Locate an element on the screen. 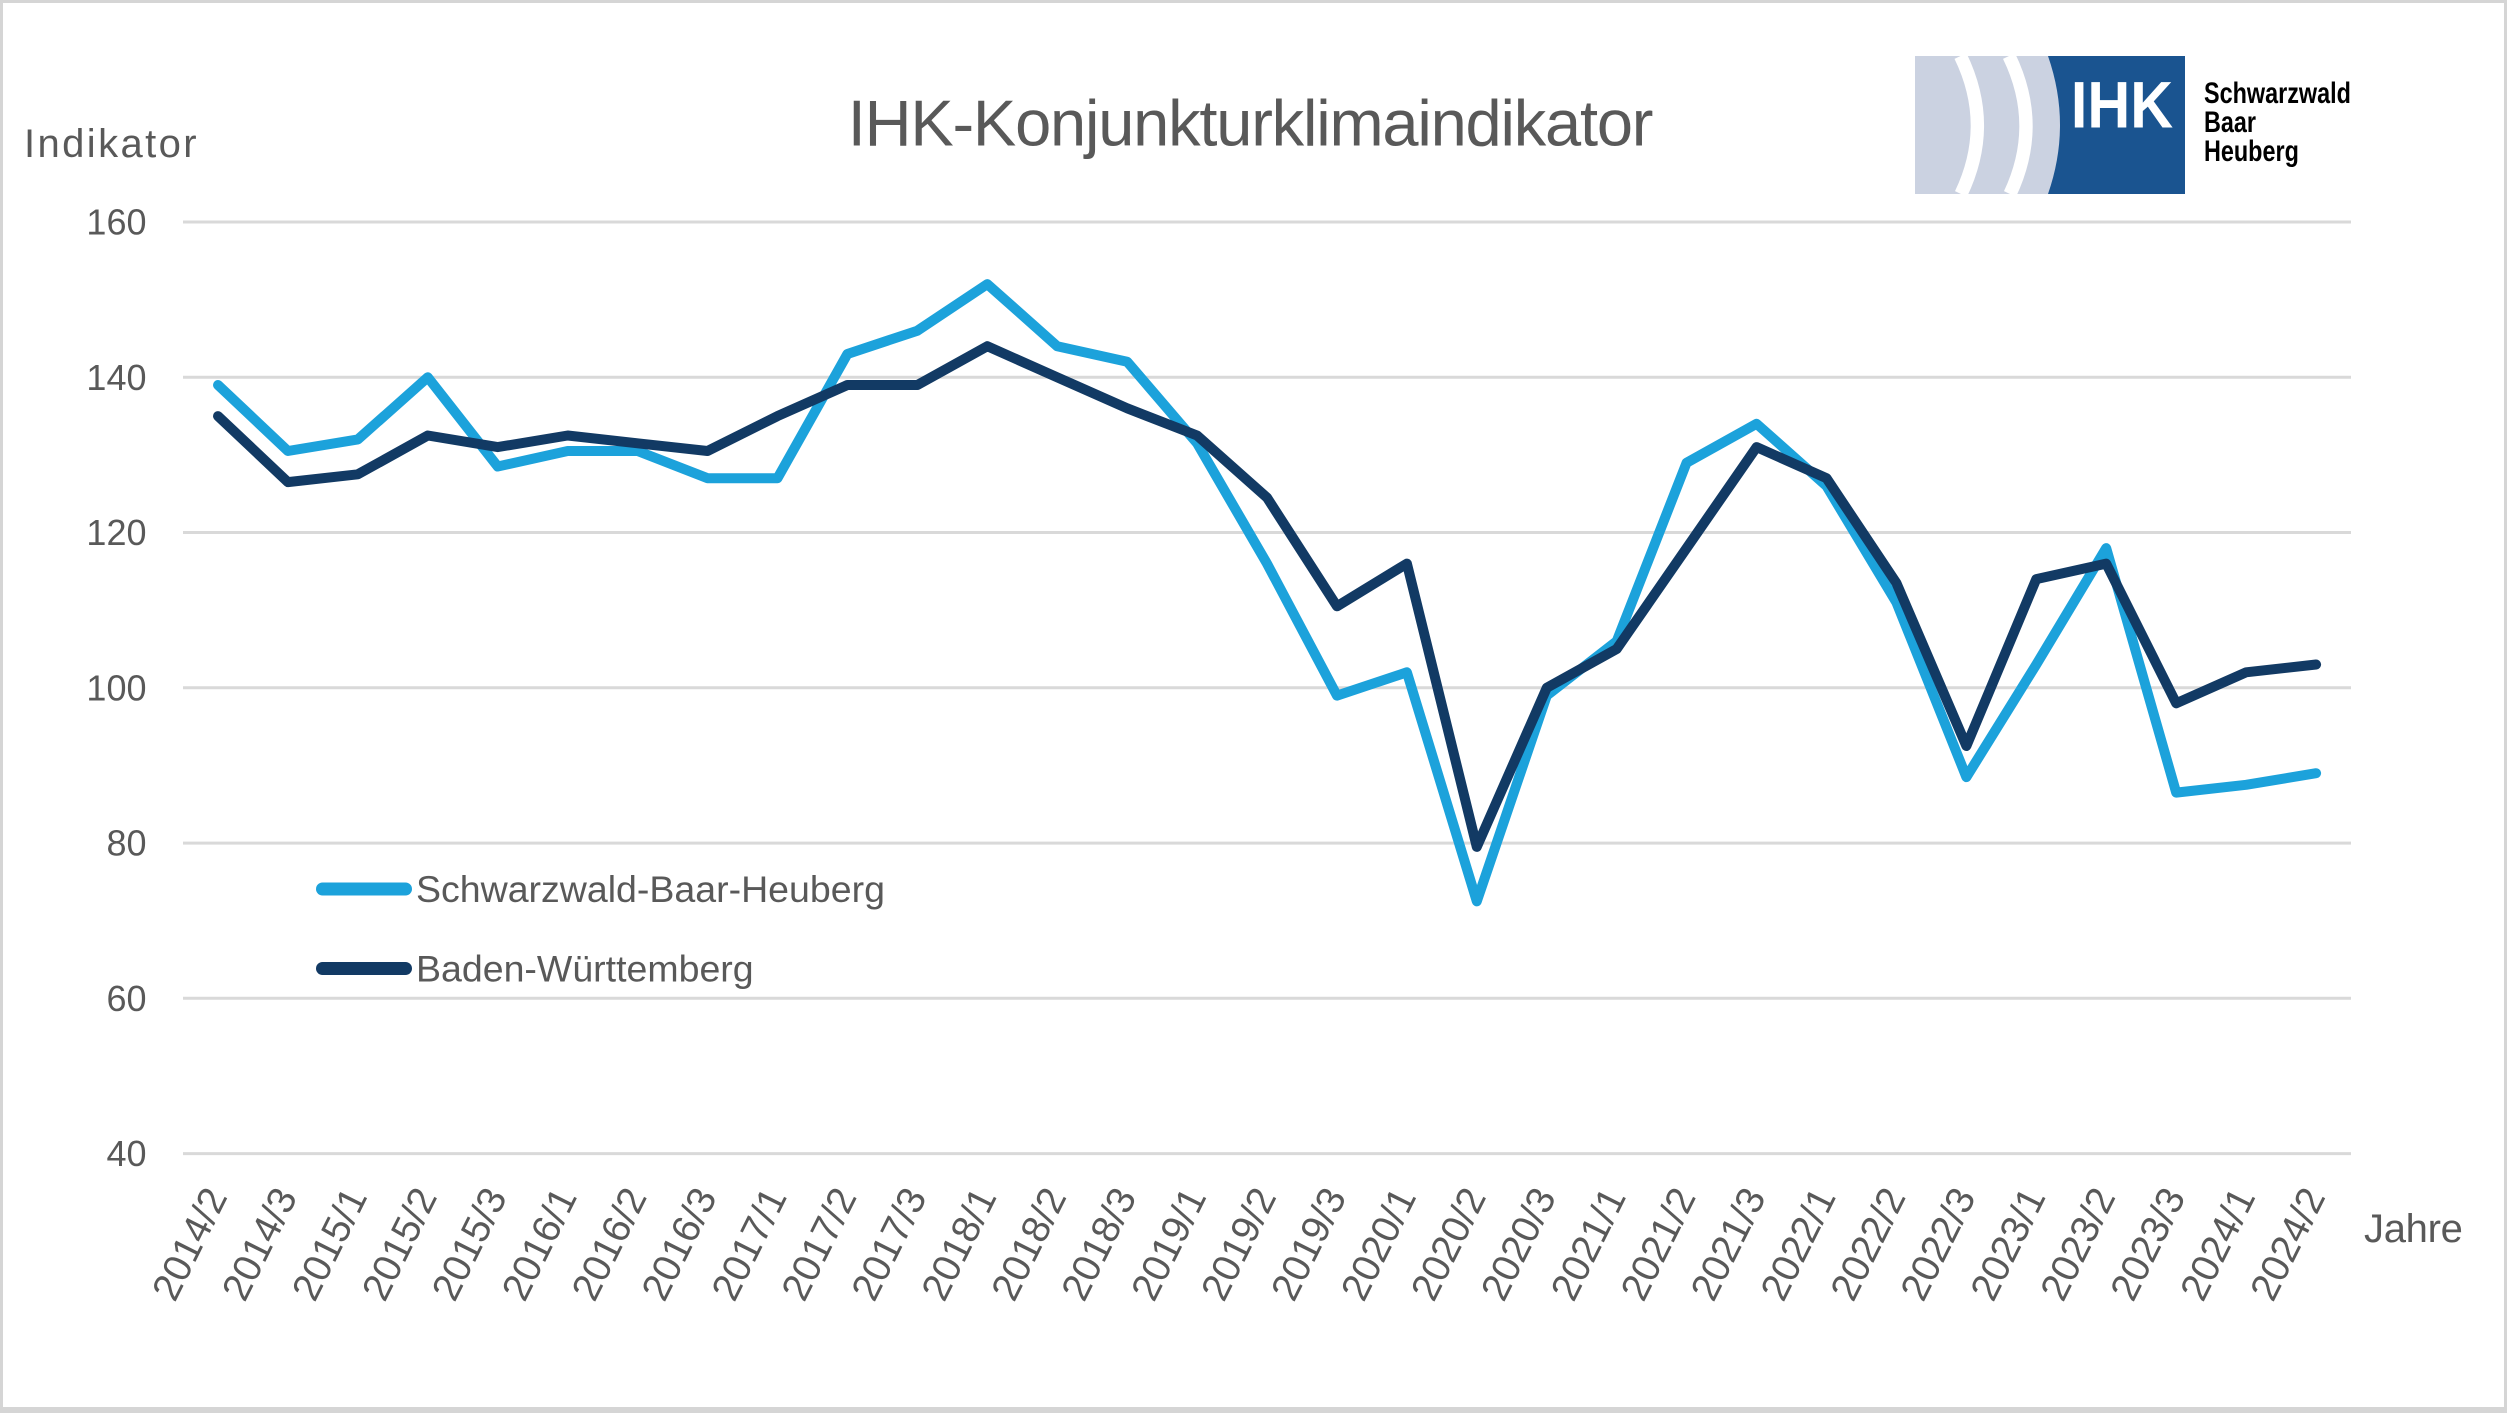 This screenshot has width=2507, height=1413. svg-text: Indikator is located at coordinates (111, 144).